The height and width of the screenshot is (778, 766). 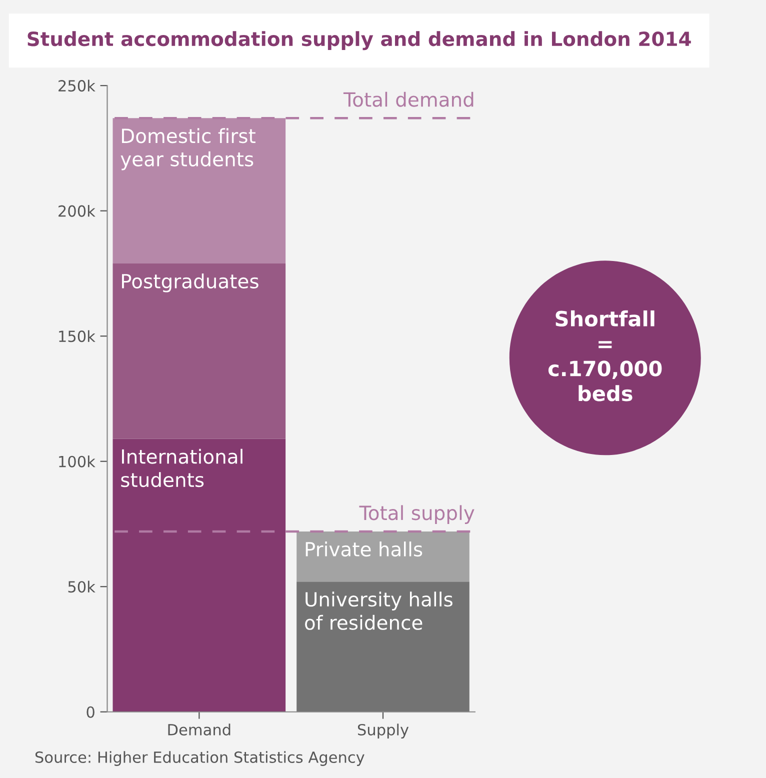 What do you see at coordinates (90, 712) in the screenshot?
I see `y-tick-label: 0` at bounding box center [90, 712].